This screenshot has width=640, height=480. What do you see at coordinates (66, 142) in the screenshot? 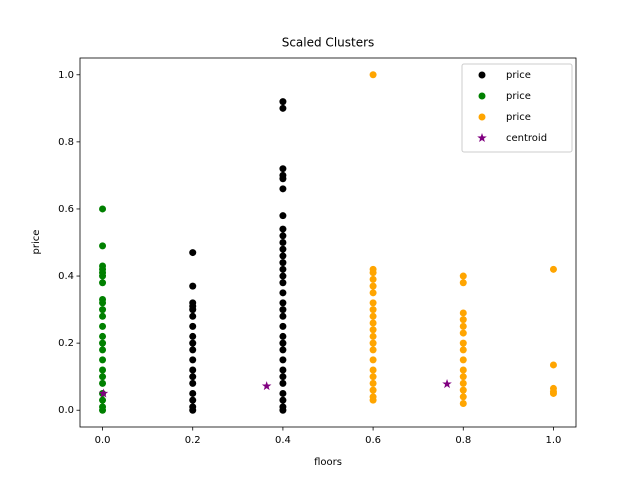
I see `y-tick-label: 0.8` at bounding box center [66, 142].